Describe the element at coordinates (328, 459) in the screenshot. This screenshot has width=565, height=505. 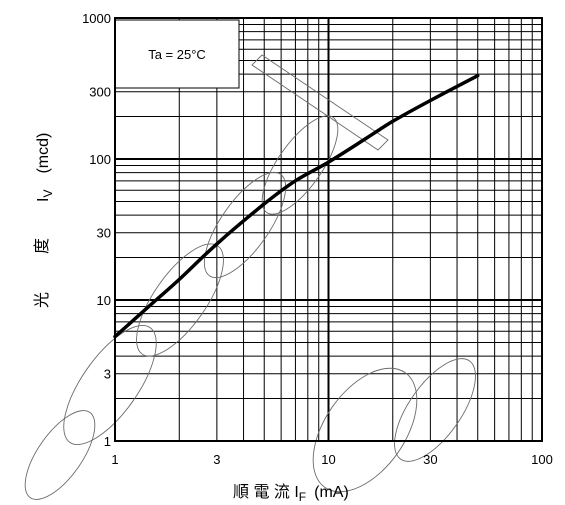
I see `x-tick-label: 10` at that location.